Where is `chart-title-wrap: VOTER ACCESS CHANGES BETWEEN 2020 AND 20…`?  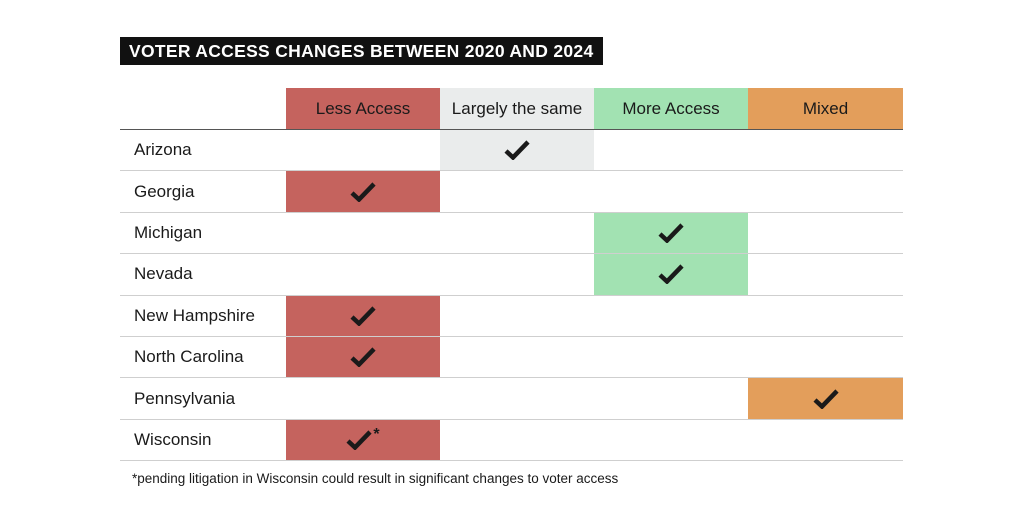
chart-title-wrap: VOTER ACCESS CHANGES BETWEEN 2020 AND 20… is located at coordinates (362, 51).